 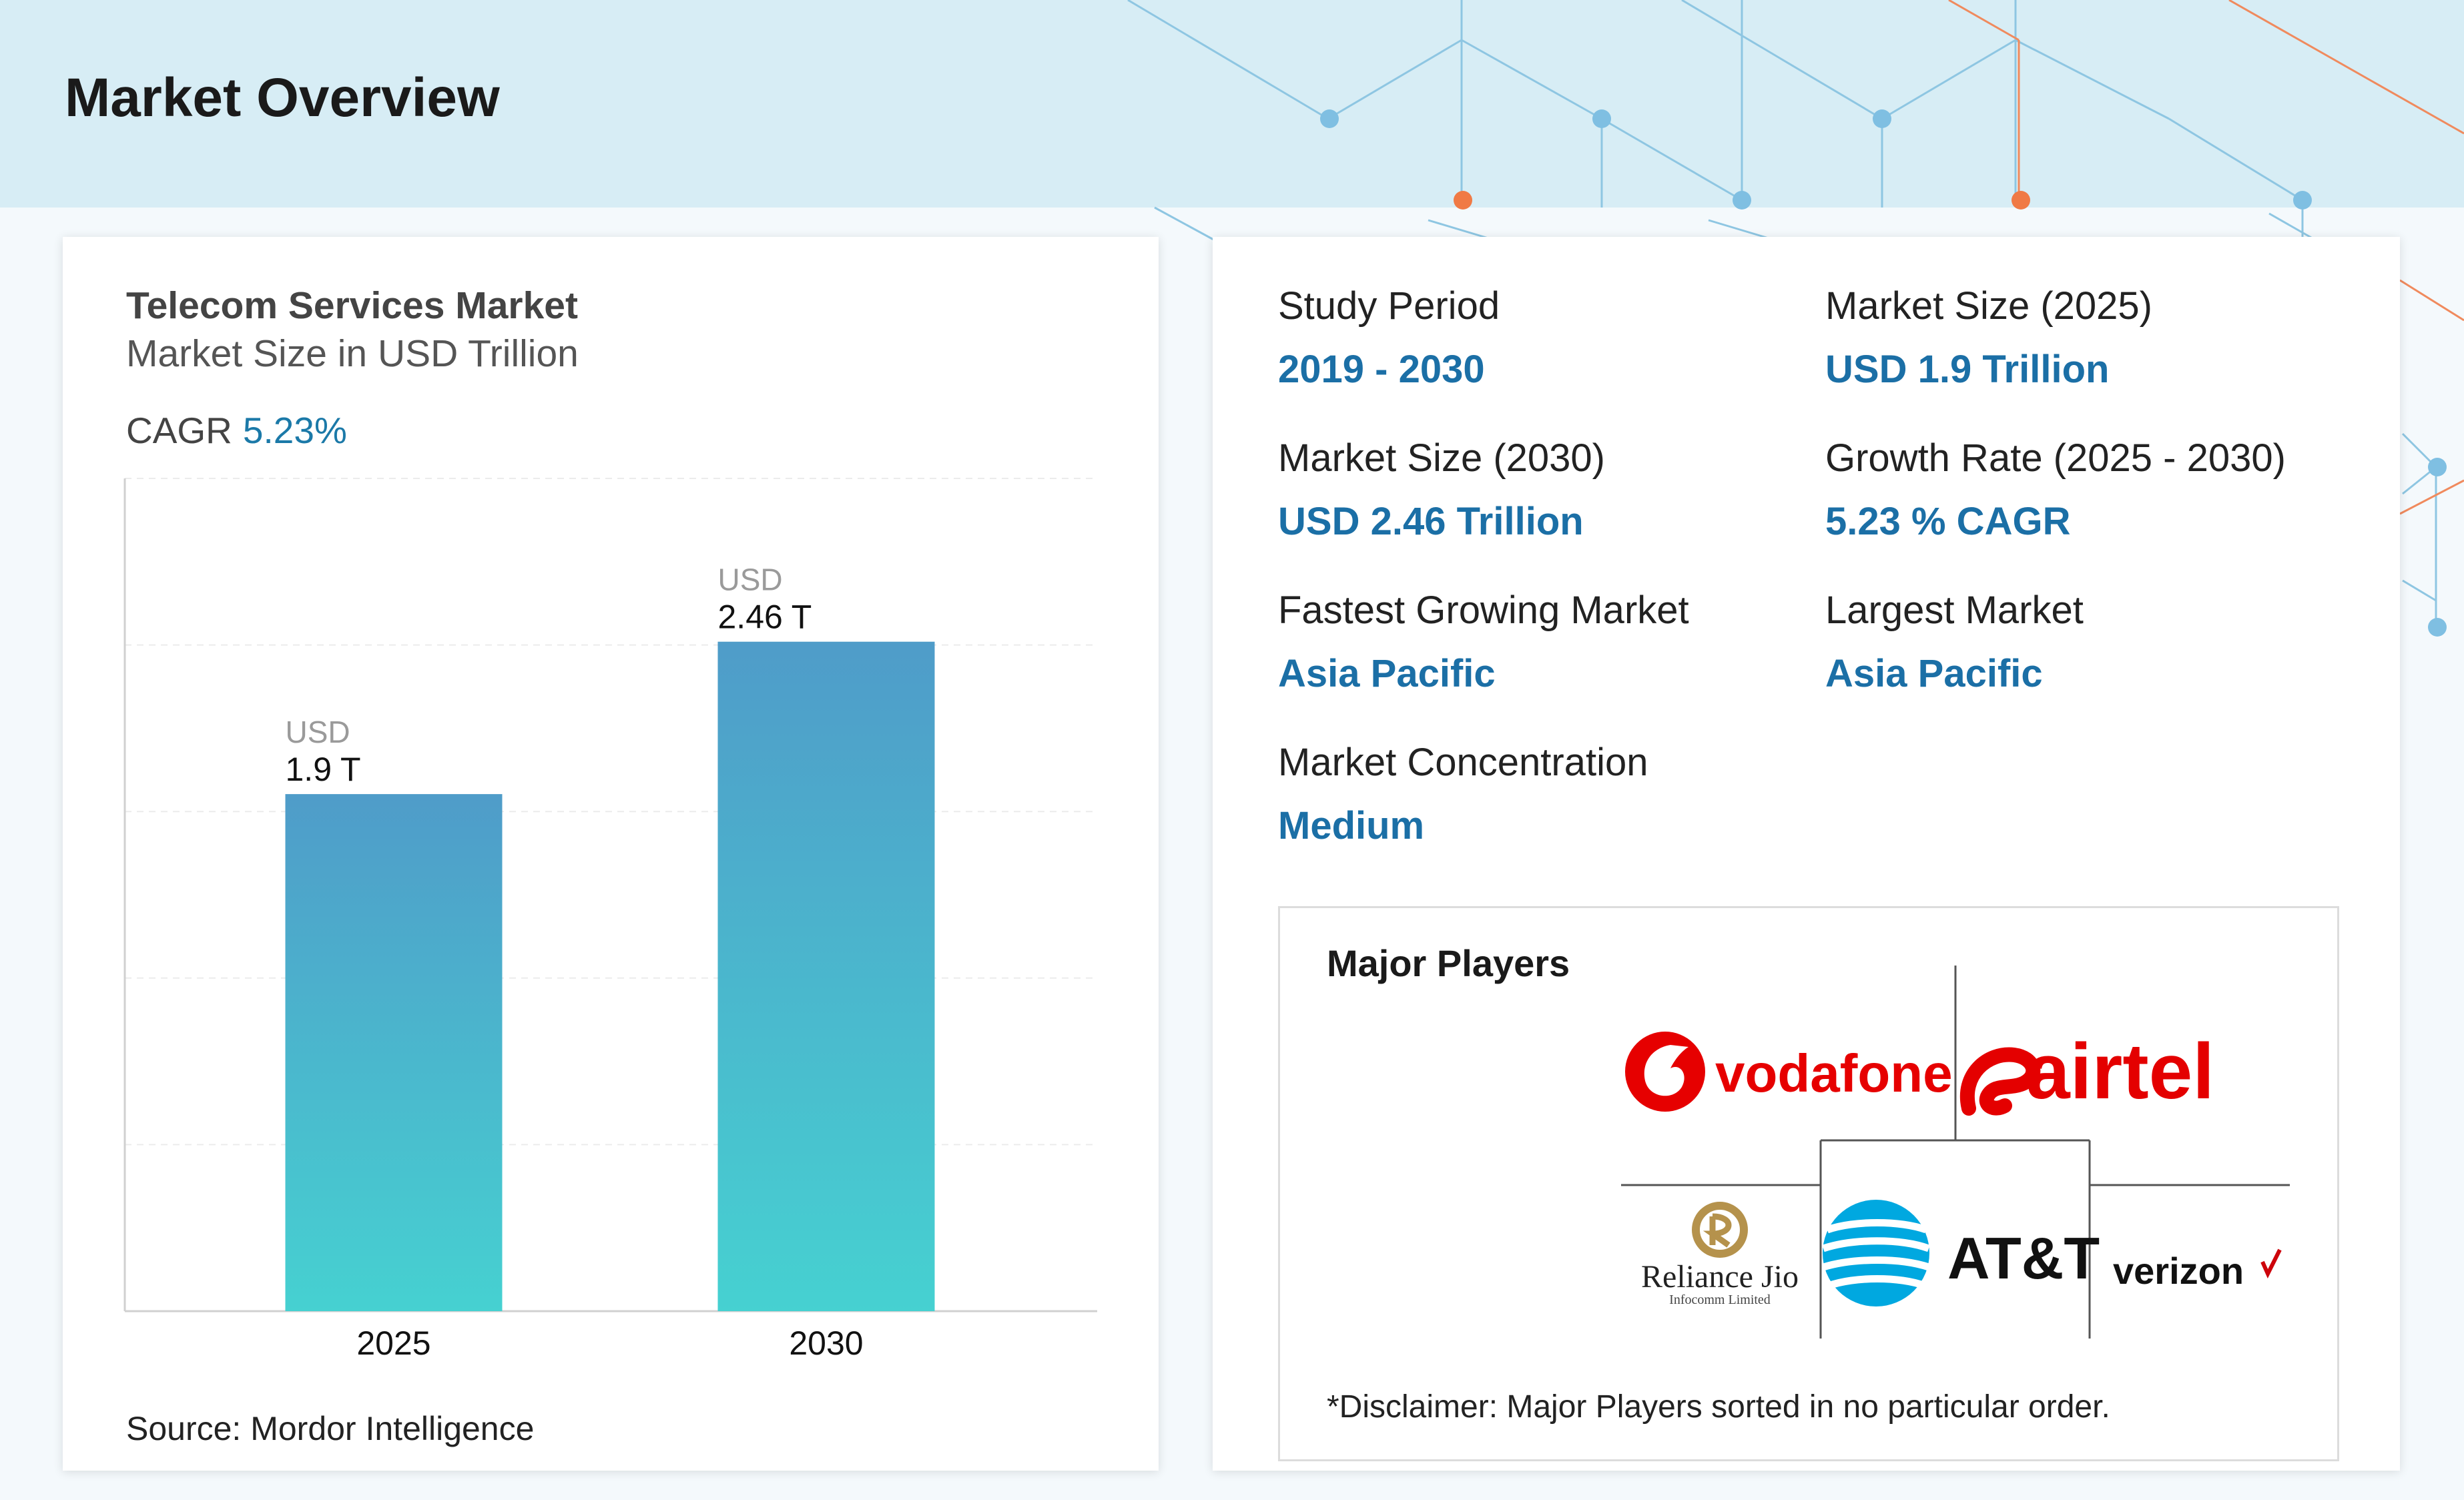 I want to click on verizon-logo: verizon, so click(x=2197, y=1270).